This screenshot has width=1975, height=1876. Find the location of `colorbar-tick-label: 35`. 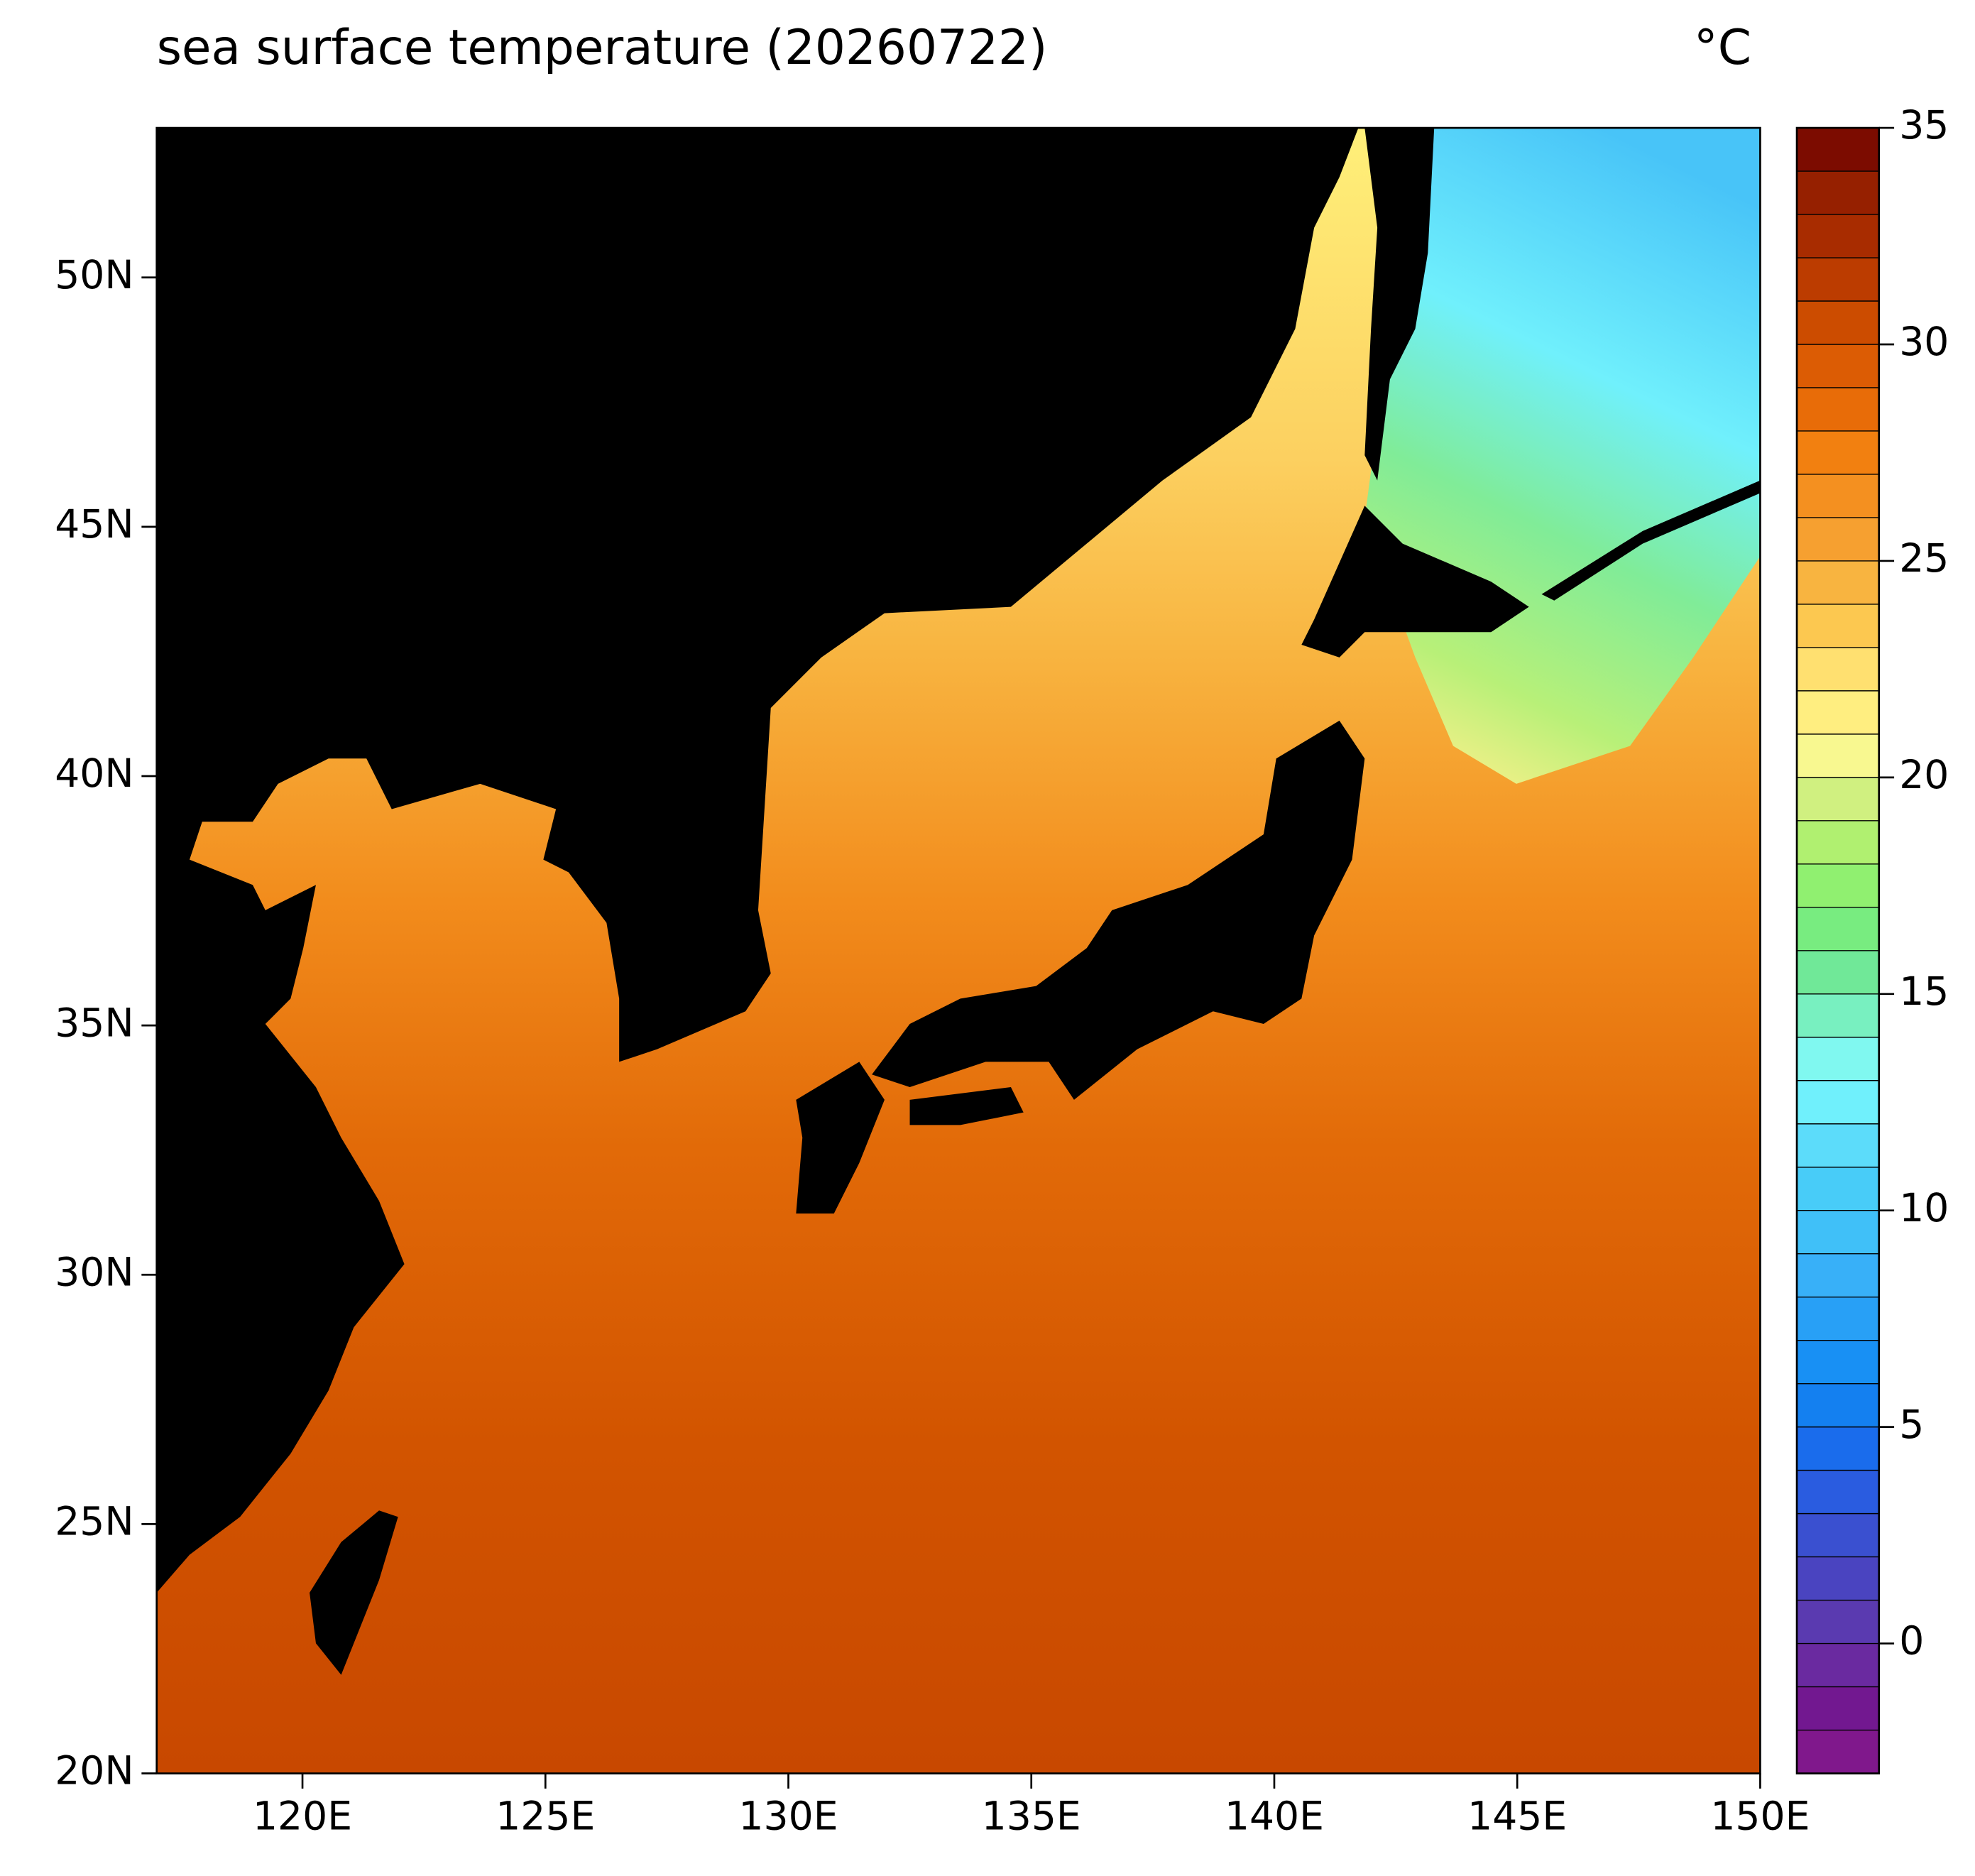

colorbar-tick-label: 35 is located at coordinates (1924, 126).